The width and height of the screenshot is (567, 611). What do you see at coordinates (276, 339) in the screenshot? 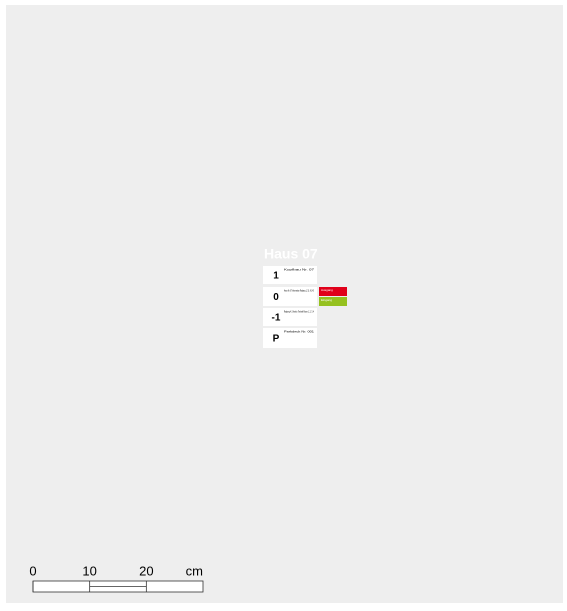
I see `floor-level: P` at bounding box center [276, 339].